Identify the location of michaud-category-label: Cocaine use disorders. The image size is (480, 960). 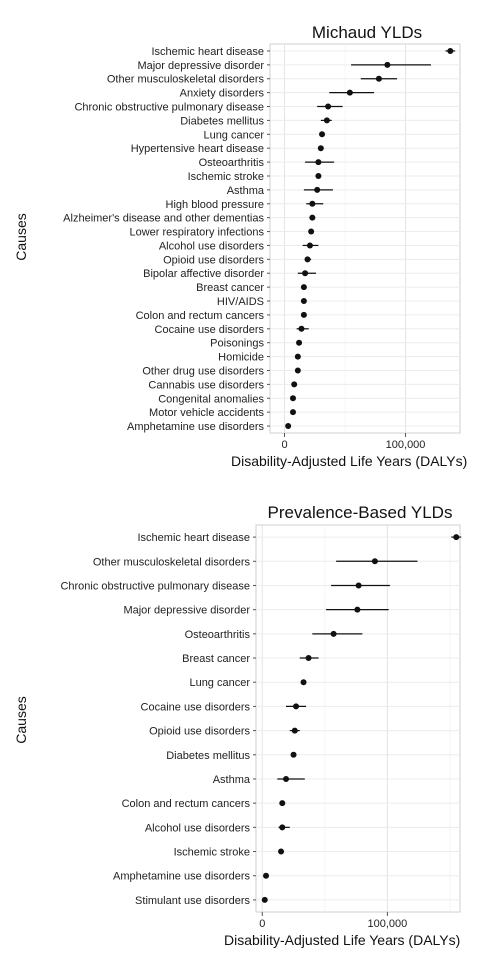
(210, 330).